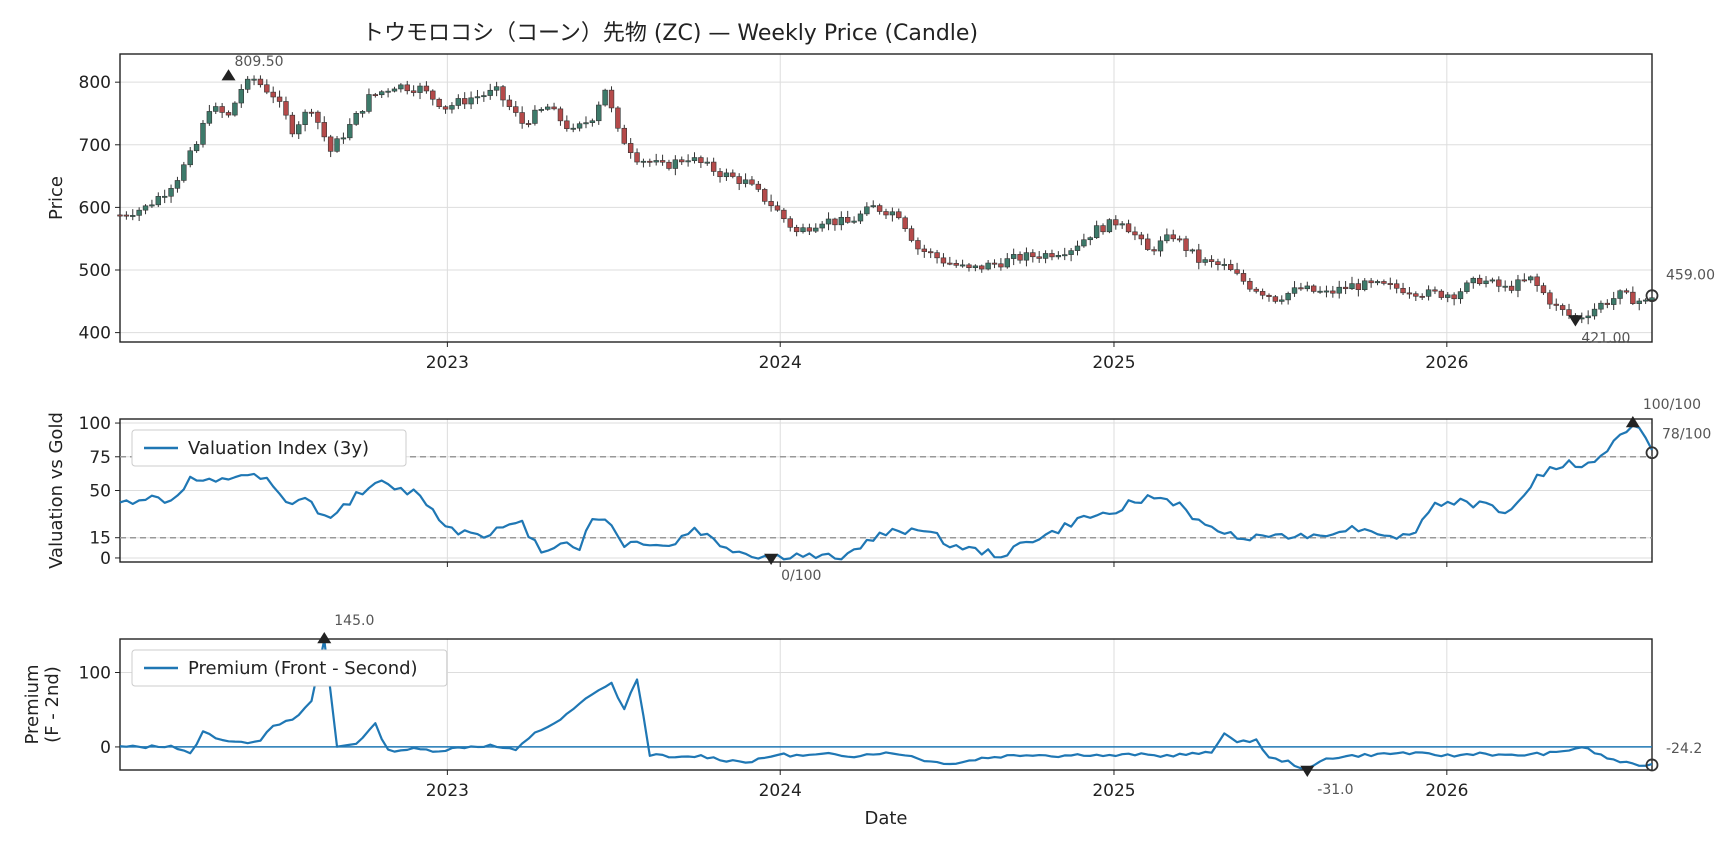  What do you see at coordinates (1113, 791) in the screenshot?
I see `x-tick-label: 2025` at bounding box center [1113, 791].